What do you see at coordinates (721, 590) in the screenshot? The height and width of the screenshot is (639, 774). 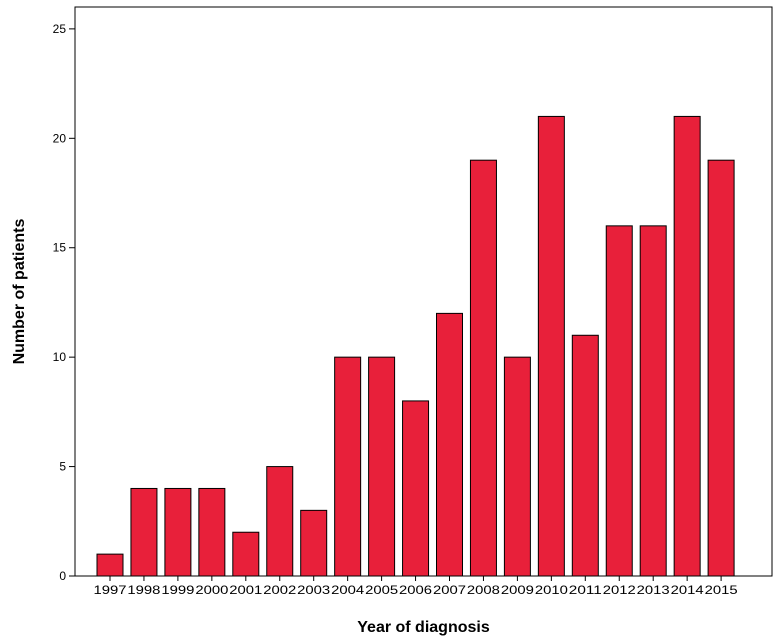 I see `x-tick-label-2015: 2015` at bounding box center [721, 590].